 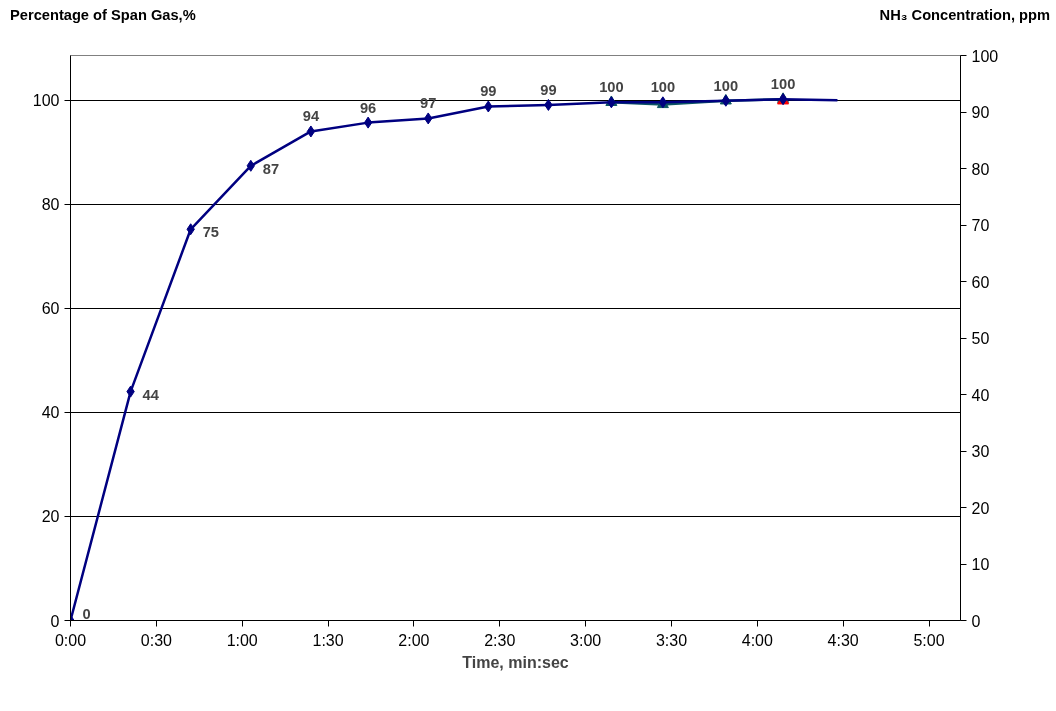 What do you see at coordinates (368, 107) in the screenshot?
I see `data-label: 96` at bounding box center [368, 107].